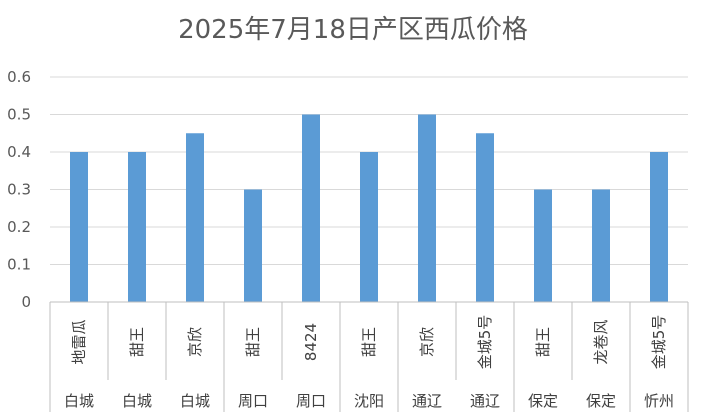 The height and width of the screenshot is (420, 710). I want to click on category-label: 龙卷风, so click(601, 341).